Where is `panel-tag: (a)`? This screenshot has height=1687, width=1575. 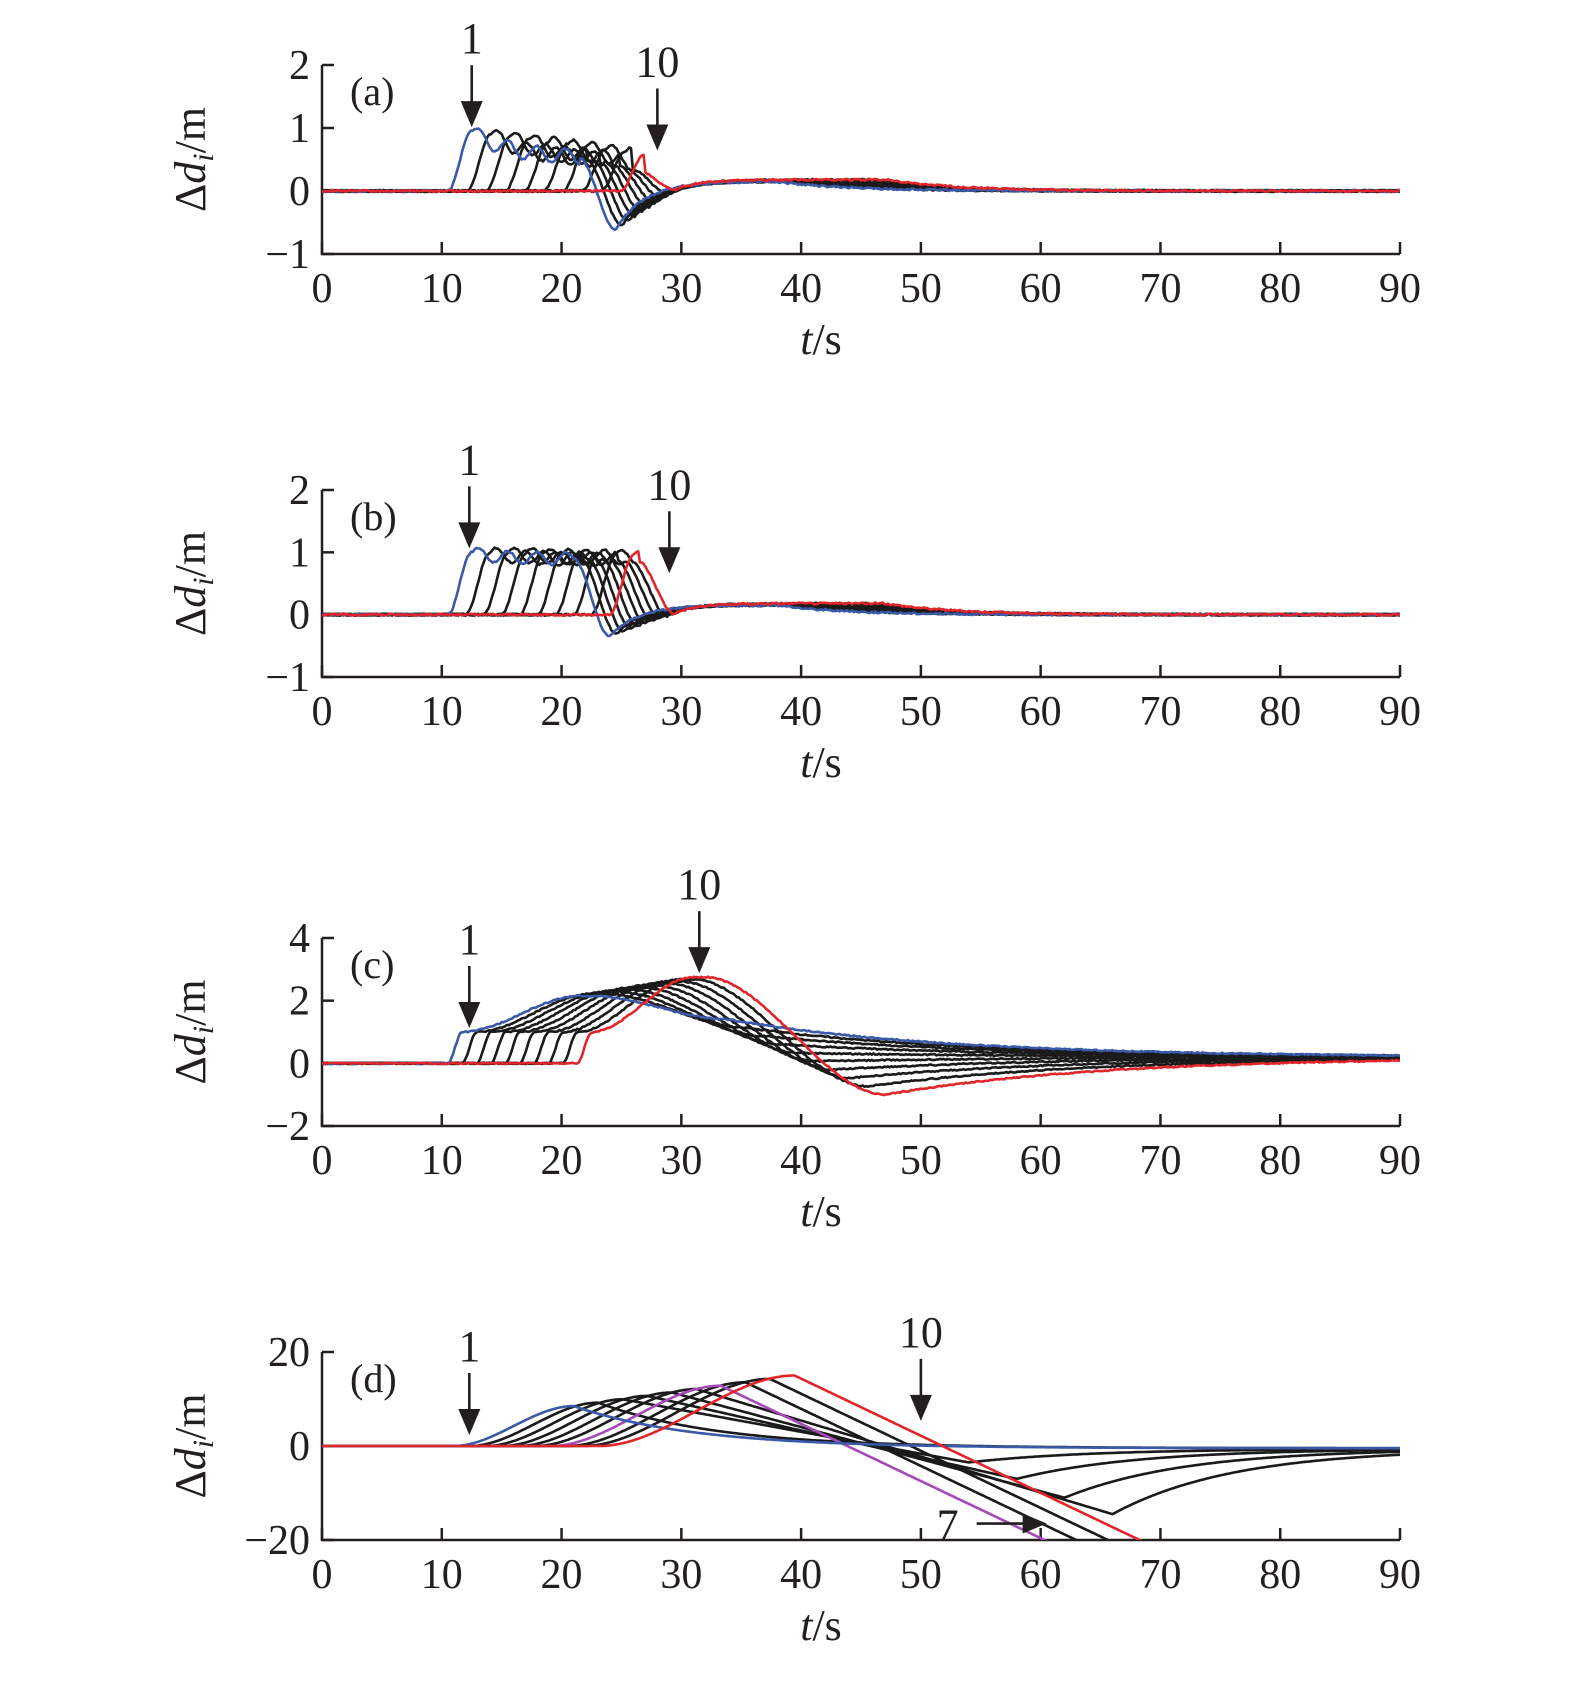
panel-tag: (a) is located at coordinates (372, 91).